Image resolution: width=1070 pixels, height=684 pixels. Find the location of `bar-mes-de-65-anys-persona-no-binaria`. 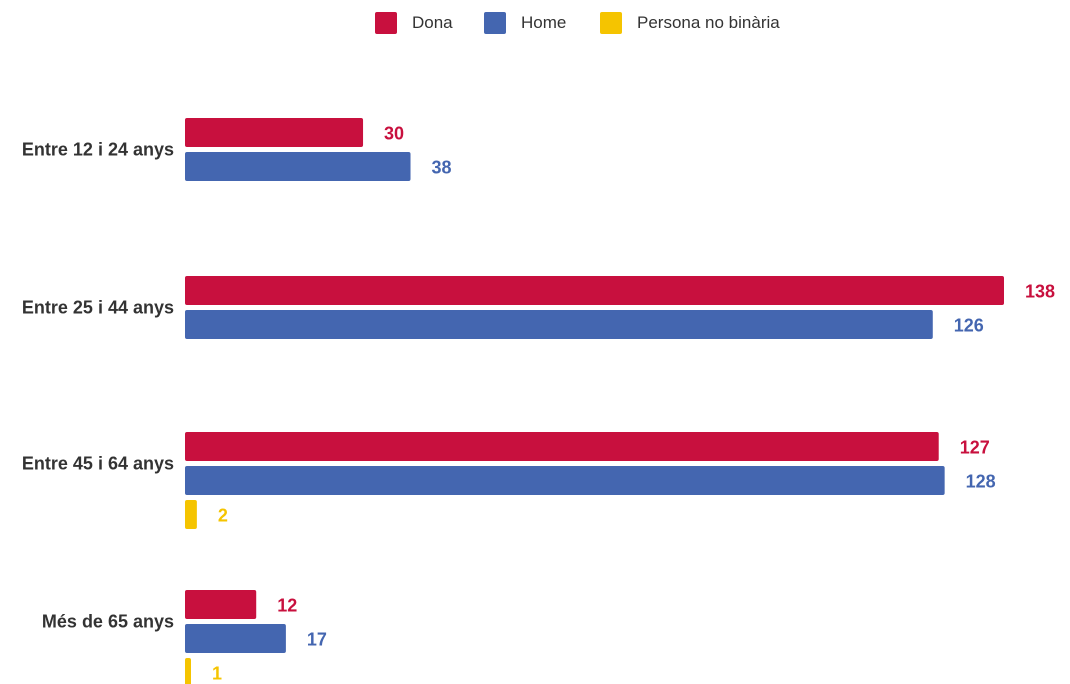

bar-mes-de-65-anys-persona-no-binaria is located at coordinates (188, 671).